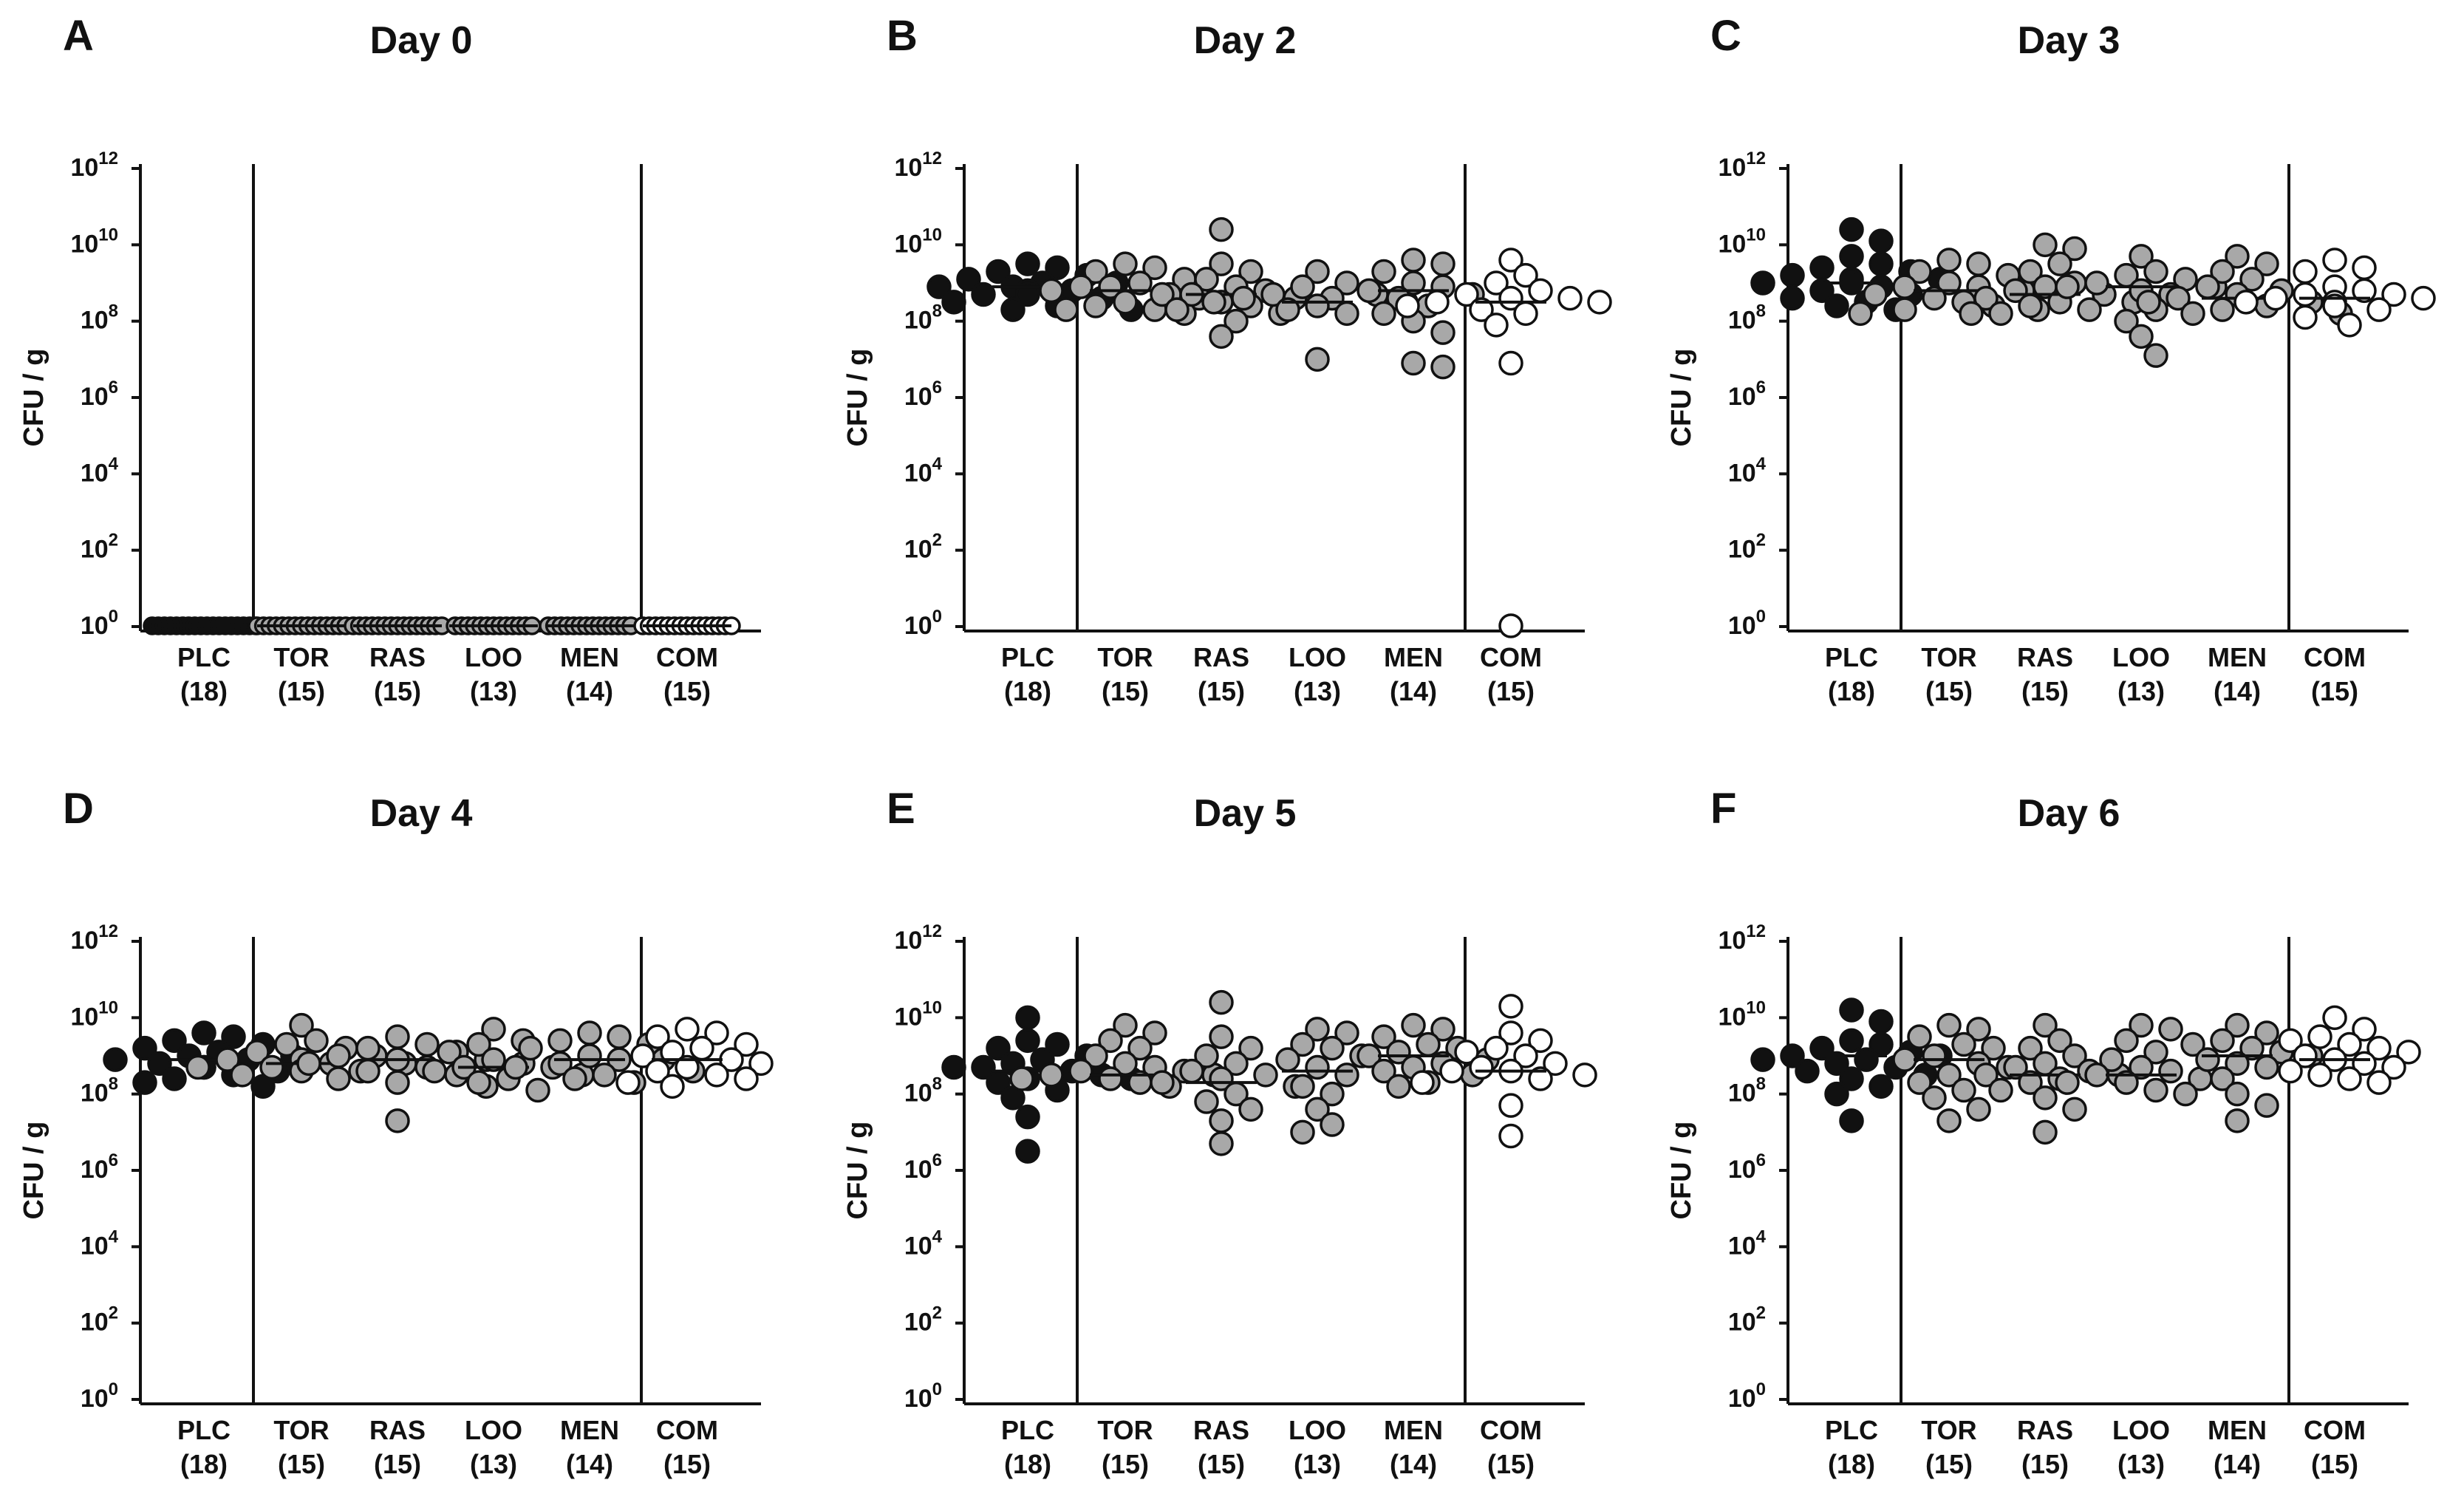 This screenshot has width=2464, height=1494. I want to click on x-tick-label: TOR, so click(1948, 657).